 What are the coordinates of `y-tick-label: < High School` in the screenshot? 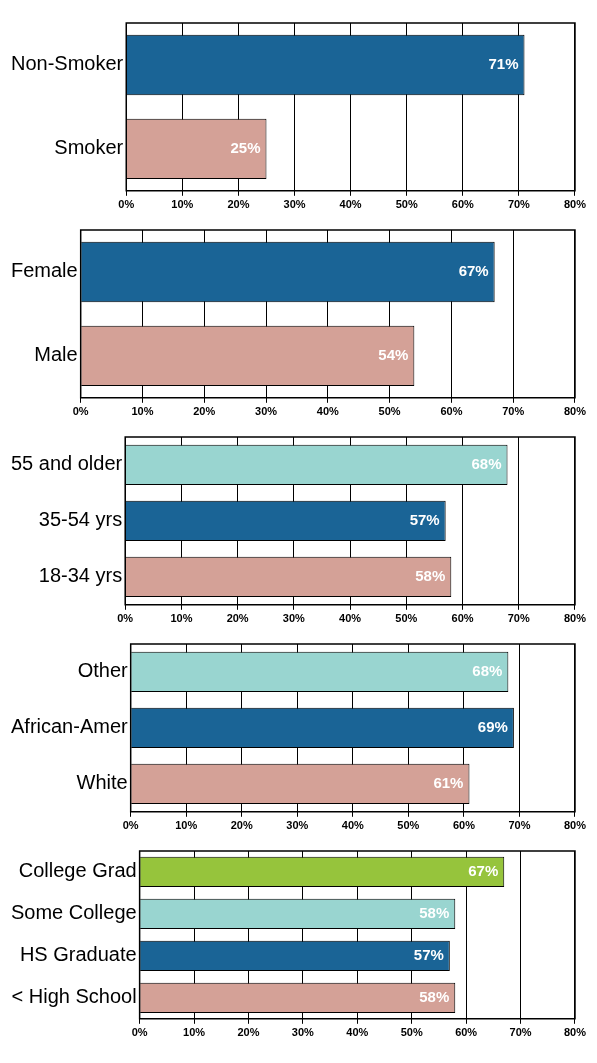 It's located at (74, 996).